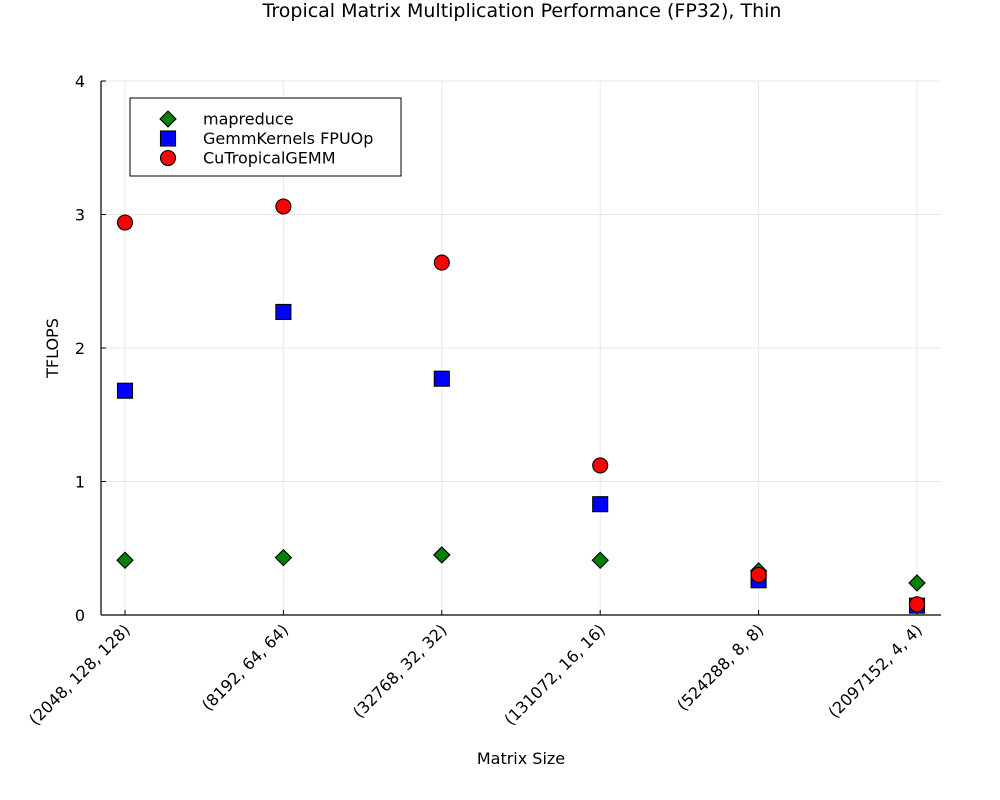 This screenshot has height=800, width=1000. What do you see at coordinates (80, 215) in the screenshot?
I see `y-tick-label: 3` at bounding box center [80, 215].